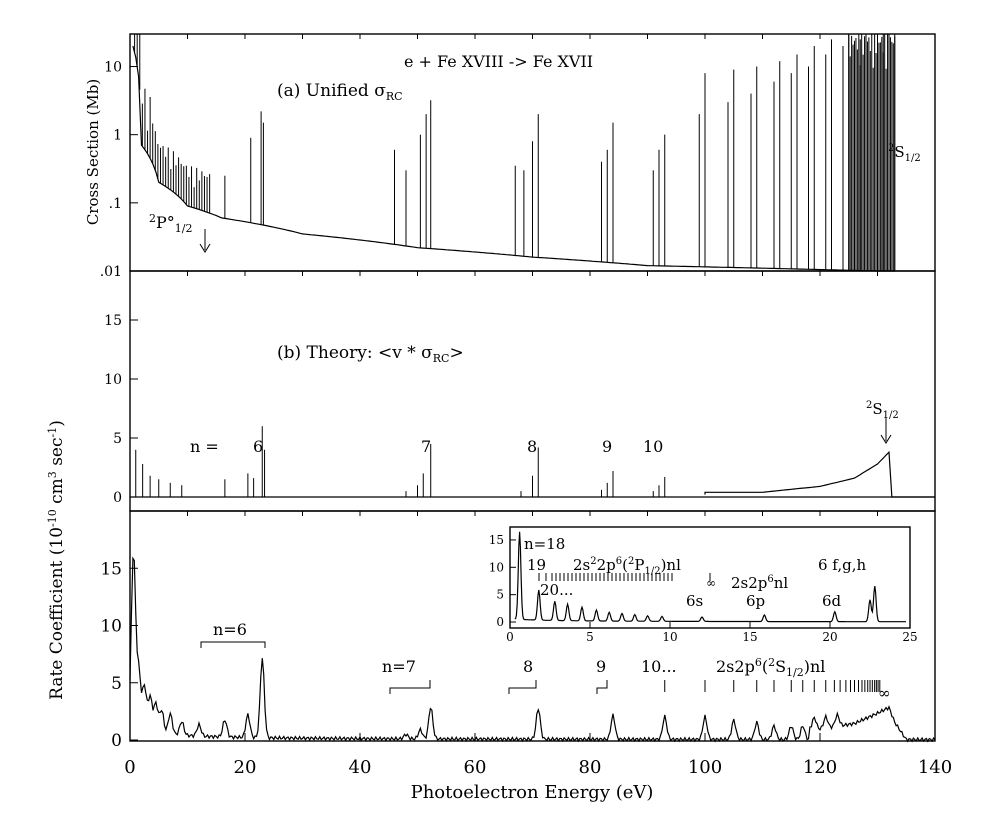 The height and width of the screenshot is (817, 981). Describe the element at coordinates (759, 583) in the screenshot. I see `inset-2s2p6nl: 2s2p6nl` at that location.